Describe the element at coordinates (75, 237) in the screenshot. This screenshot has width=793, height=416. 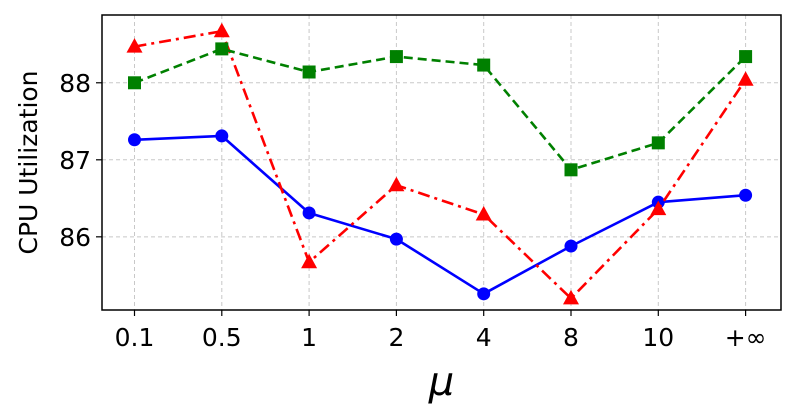
I see `y-tick-label: 86` at that location.